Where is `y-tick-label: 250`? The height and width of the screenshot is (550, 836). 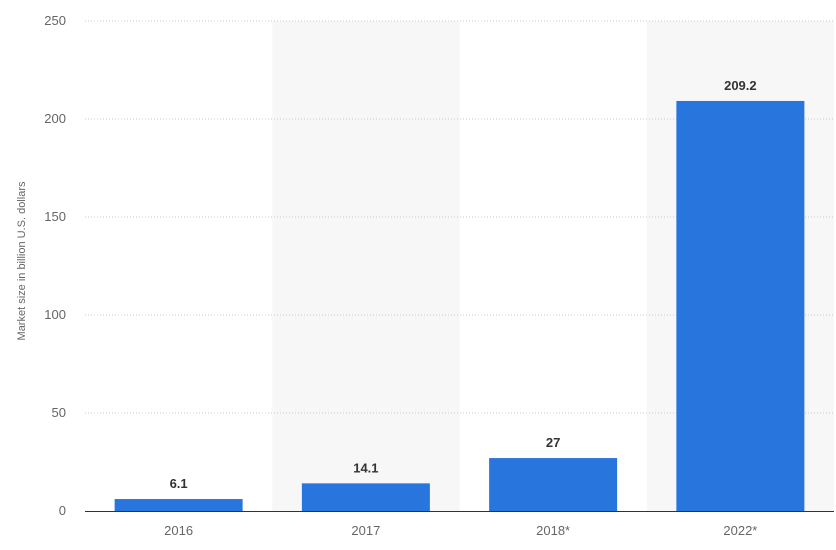
y-tick-label: 250 is located at coordinates (55, 20).